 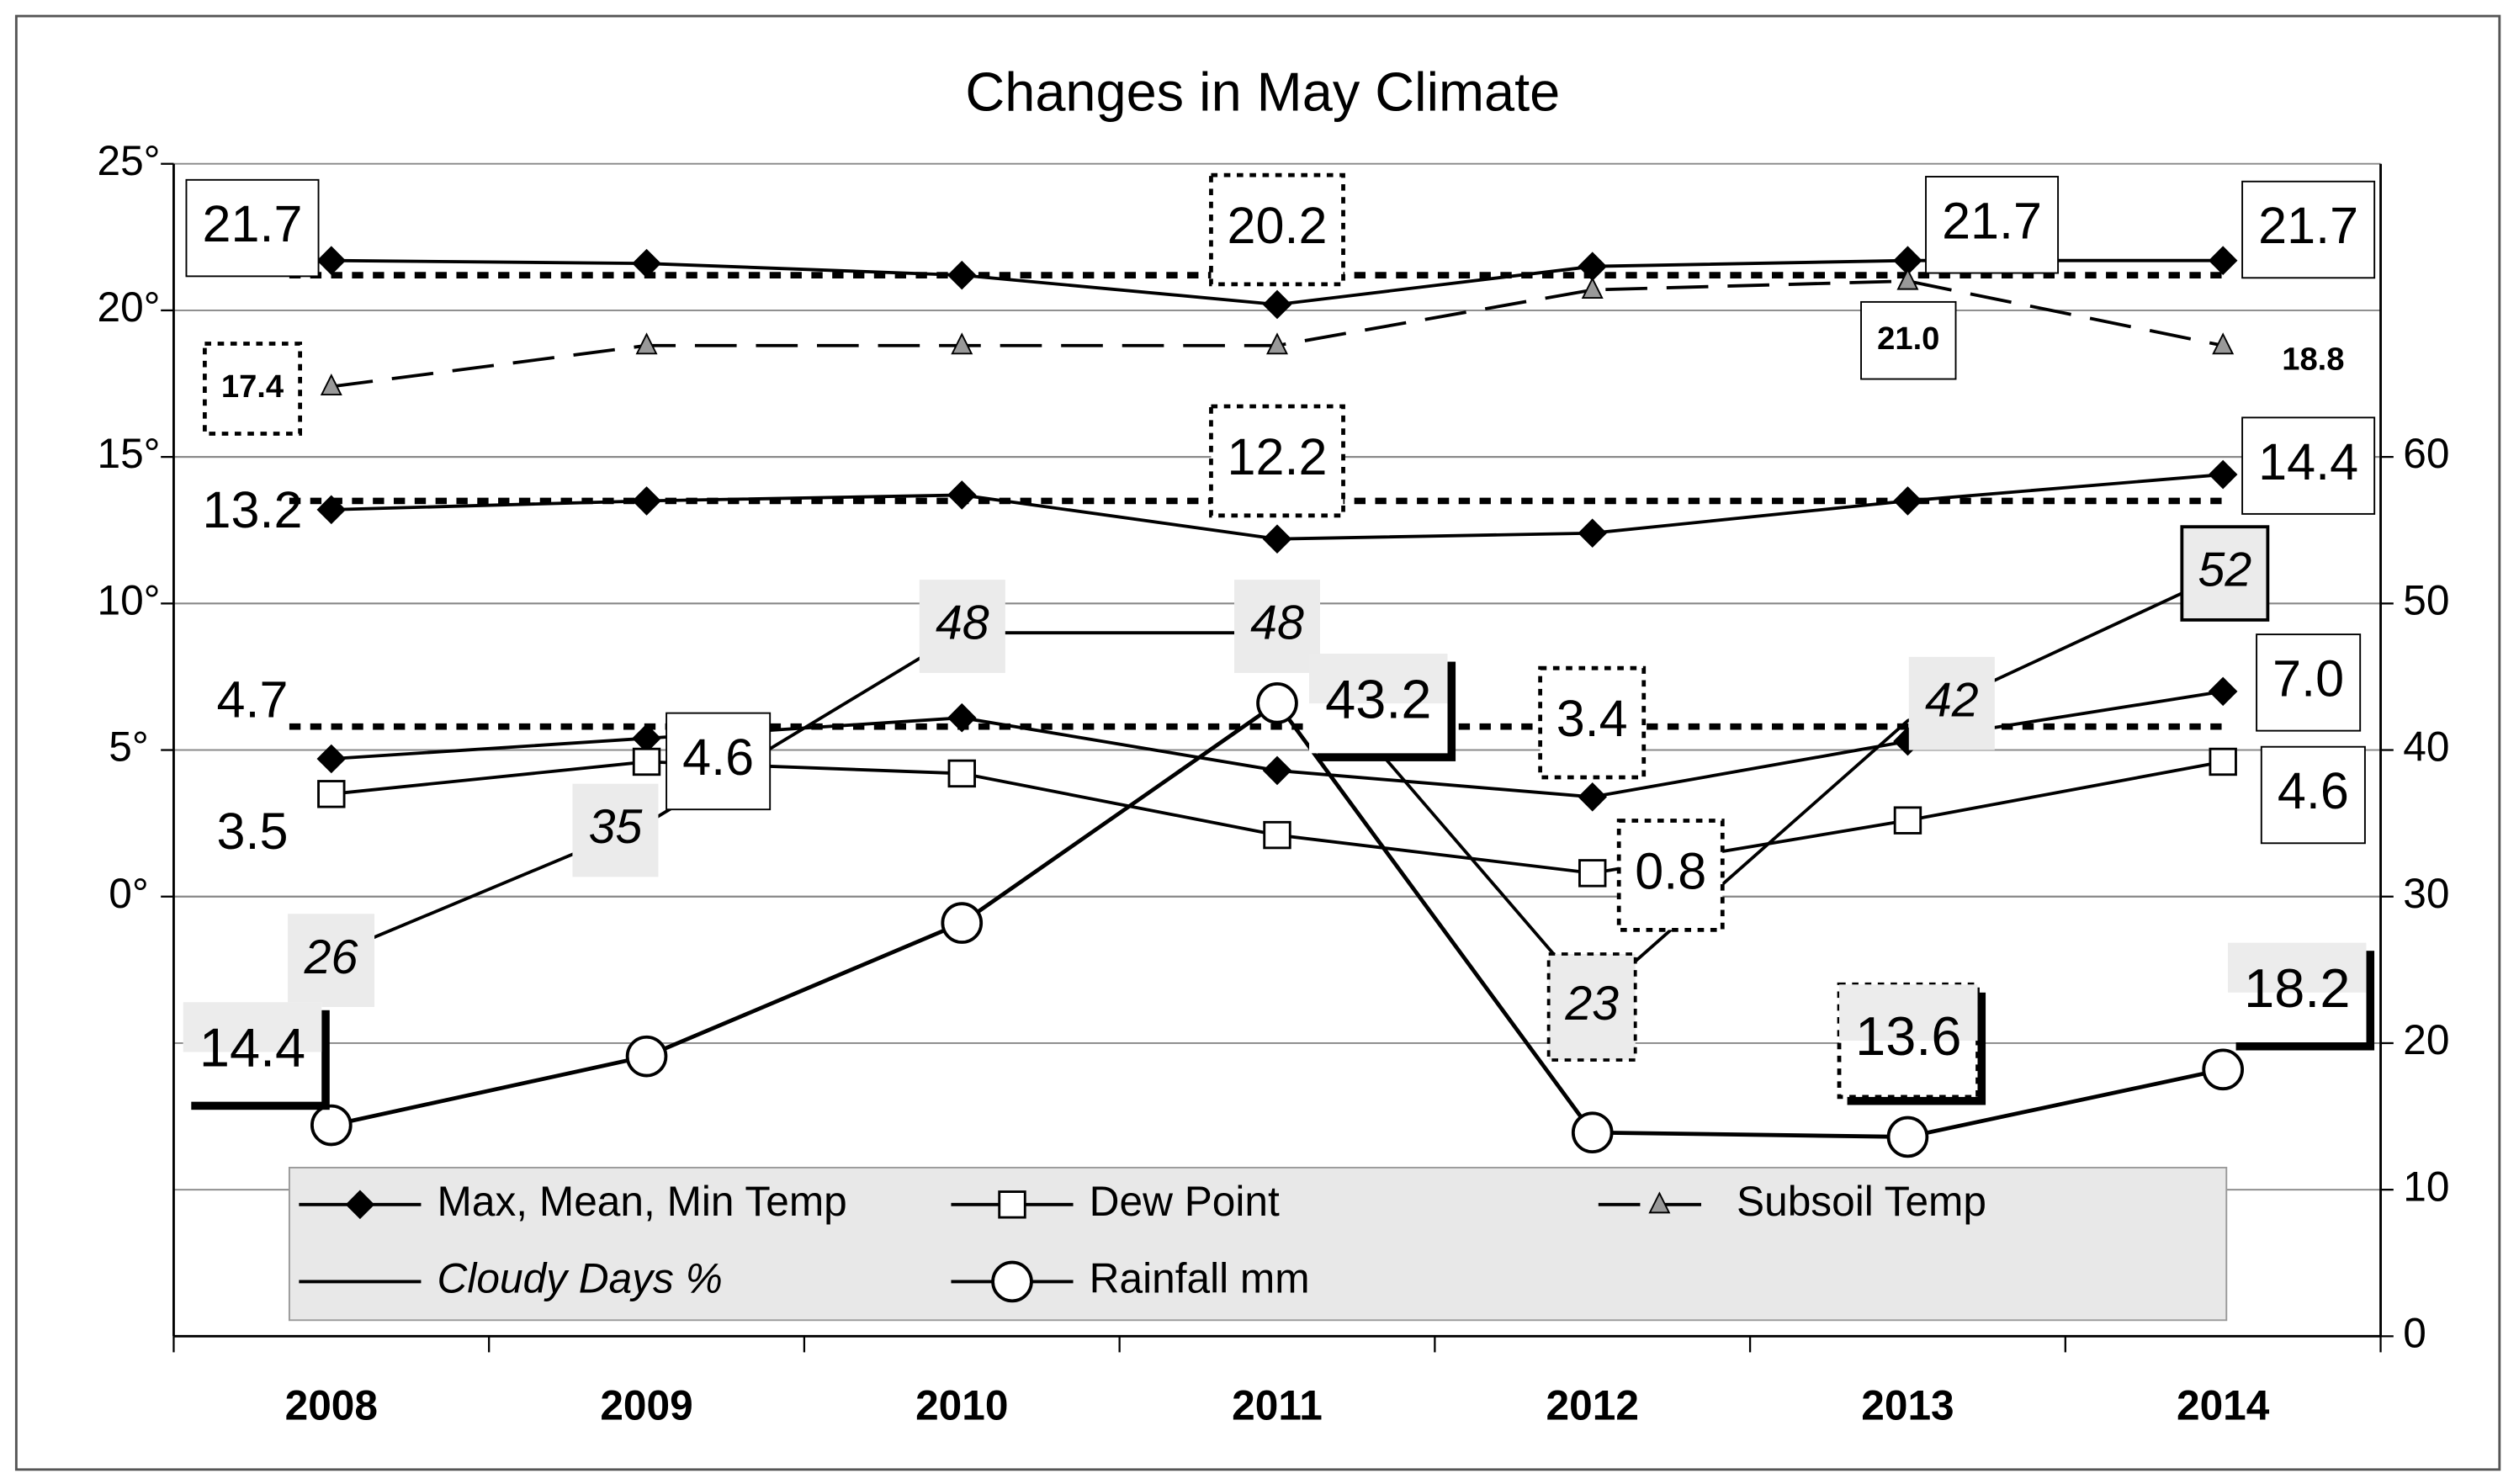 What do you see at coordinates (1592, 1404) in the screenshot?
I see `x-tick-label: 2012` at bounding box center [1592, 1404].